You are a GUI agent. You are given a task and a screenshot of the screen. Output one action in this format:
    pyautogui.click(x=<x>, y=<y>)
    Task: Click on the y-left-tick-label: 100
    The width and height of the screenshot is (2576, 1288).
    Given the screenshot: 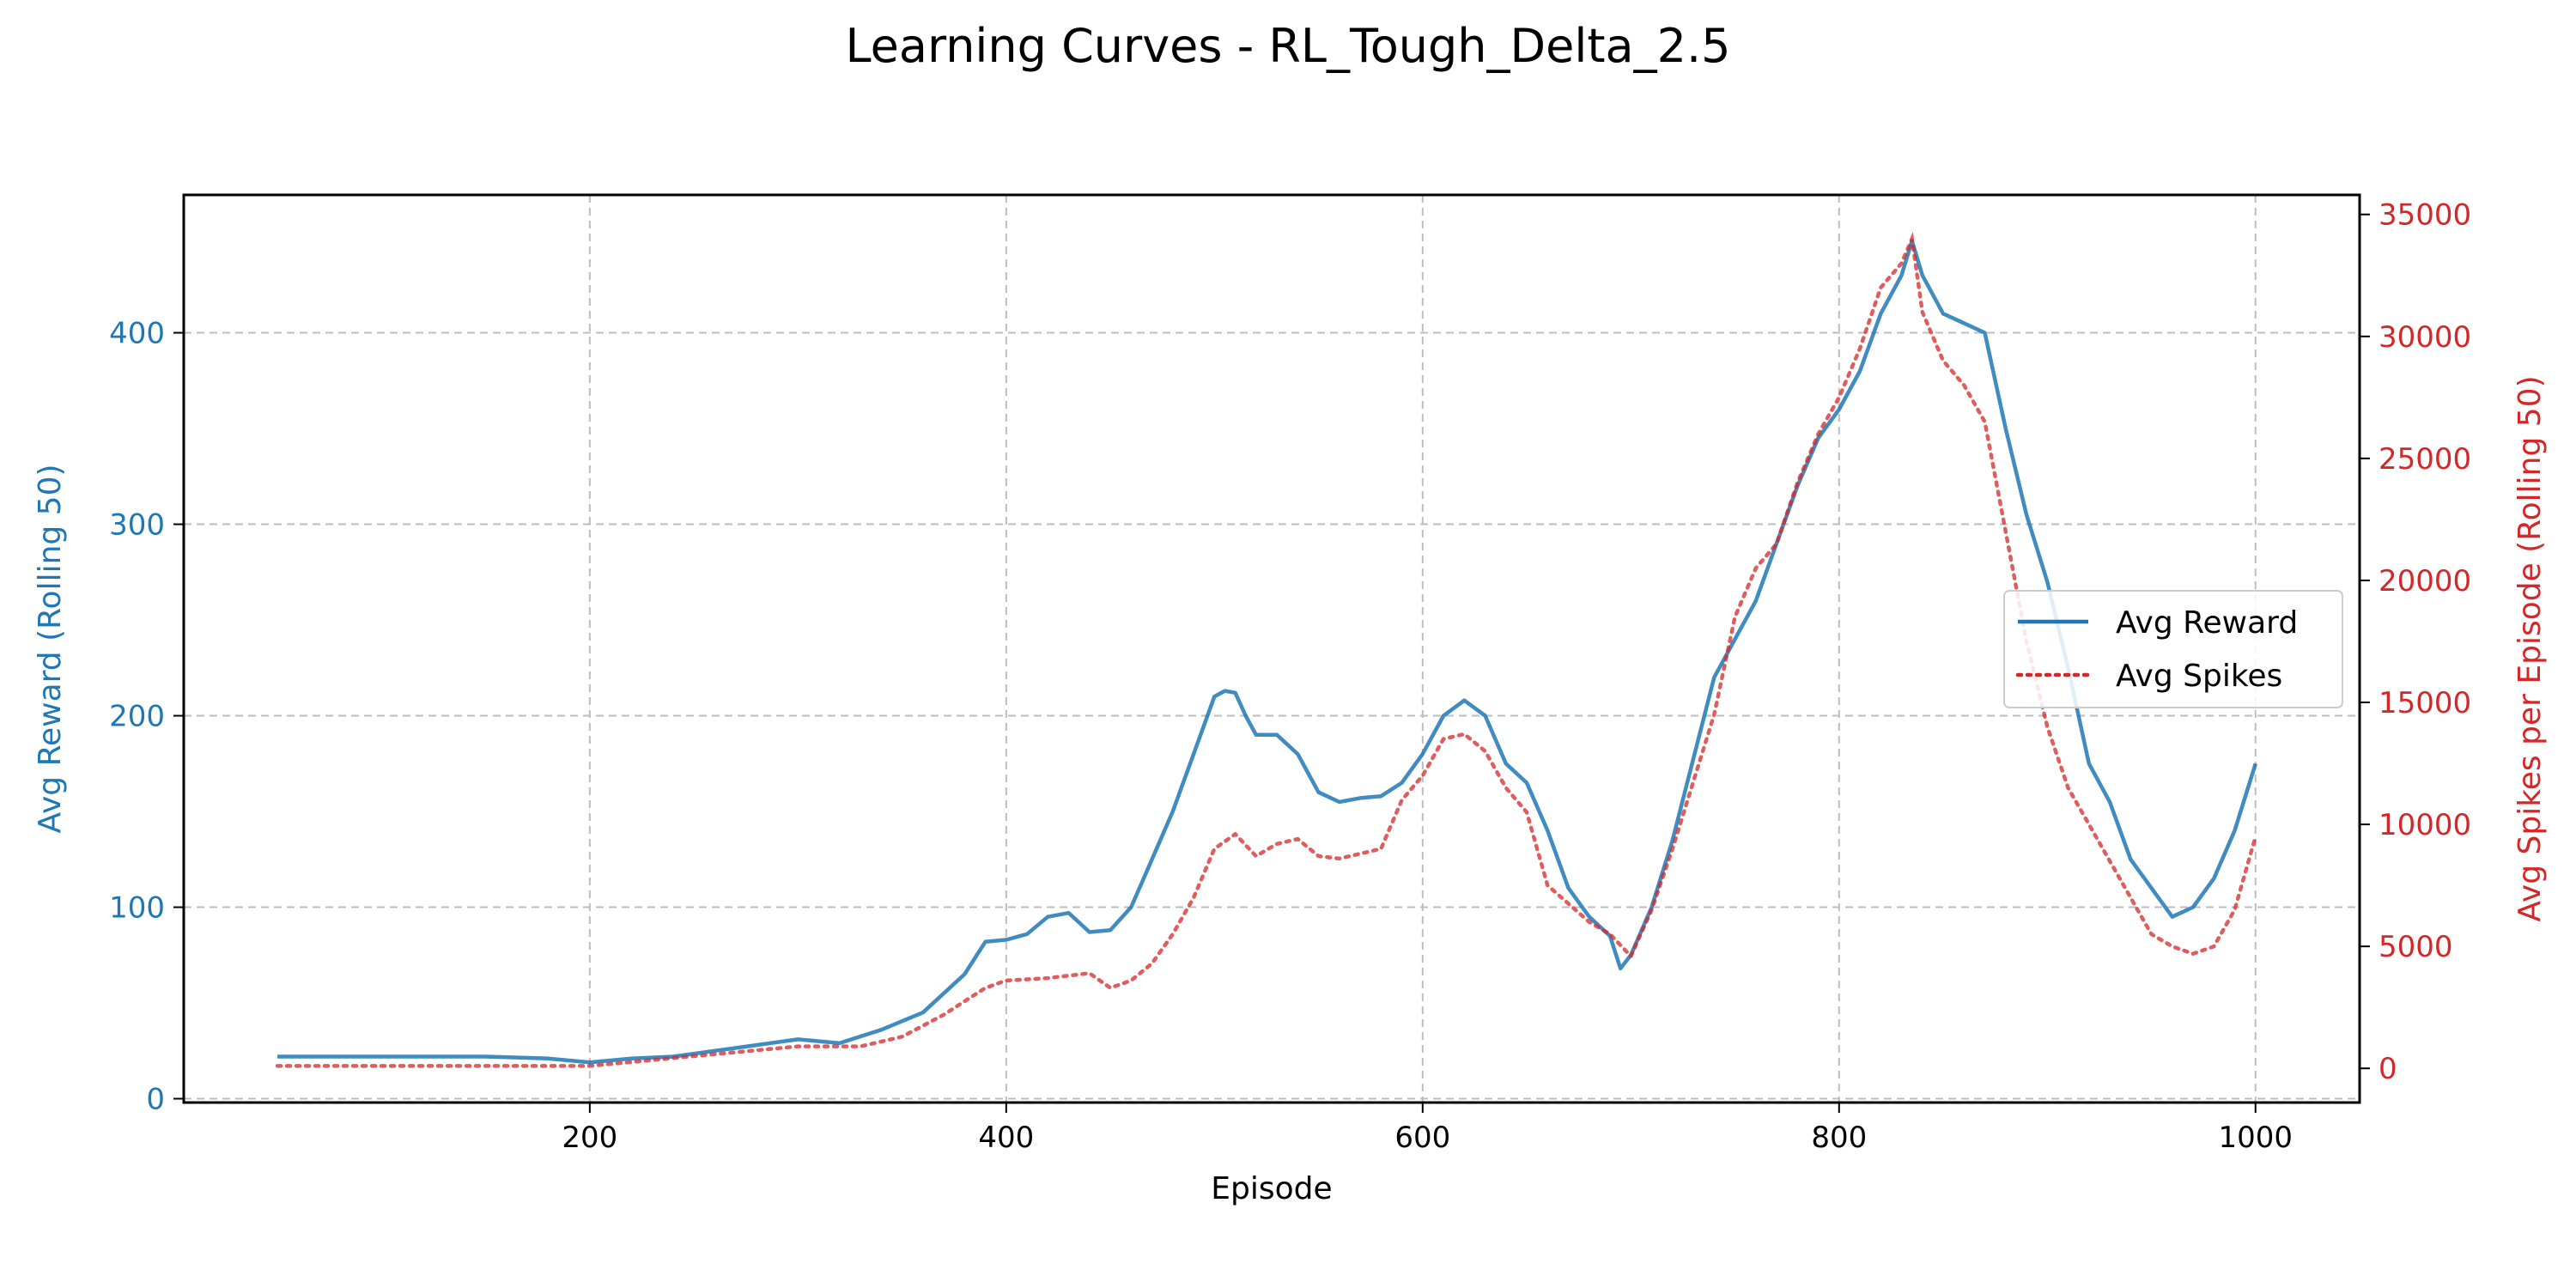 What is the action you would take?
    pyautogui.click(x=137, y=908)
    